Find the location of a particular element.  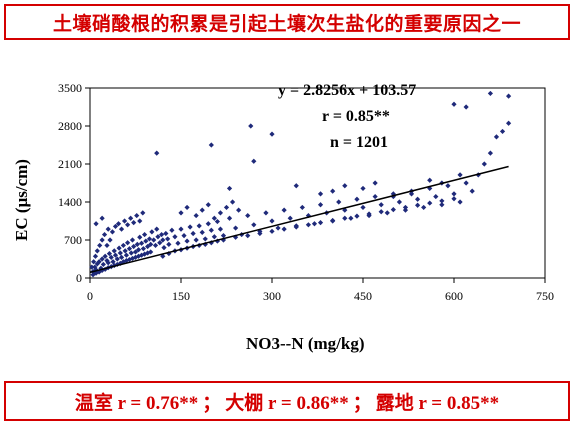

y-tick-label: 3500 is located at coordinates (70, 88).